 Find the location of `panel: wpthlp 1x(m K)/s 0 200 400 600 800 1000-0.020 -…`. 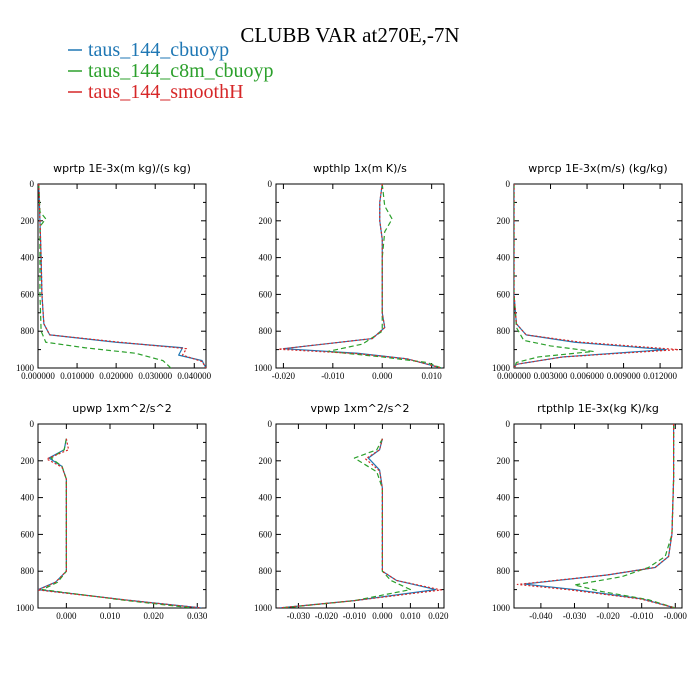

panel: wpthlp 1x(m K)/s 0 200 400 600 800 1000-0.020 -… is located at coordinates (349, 271).